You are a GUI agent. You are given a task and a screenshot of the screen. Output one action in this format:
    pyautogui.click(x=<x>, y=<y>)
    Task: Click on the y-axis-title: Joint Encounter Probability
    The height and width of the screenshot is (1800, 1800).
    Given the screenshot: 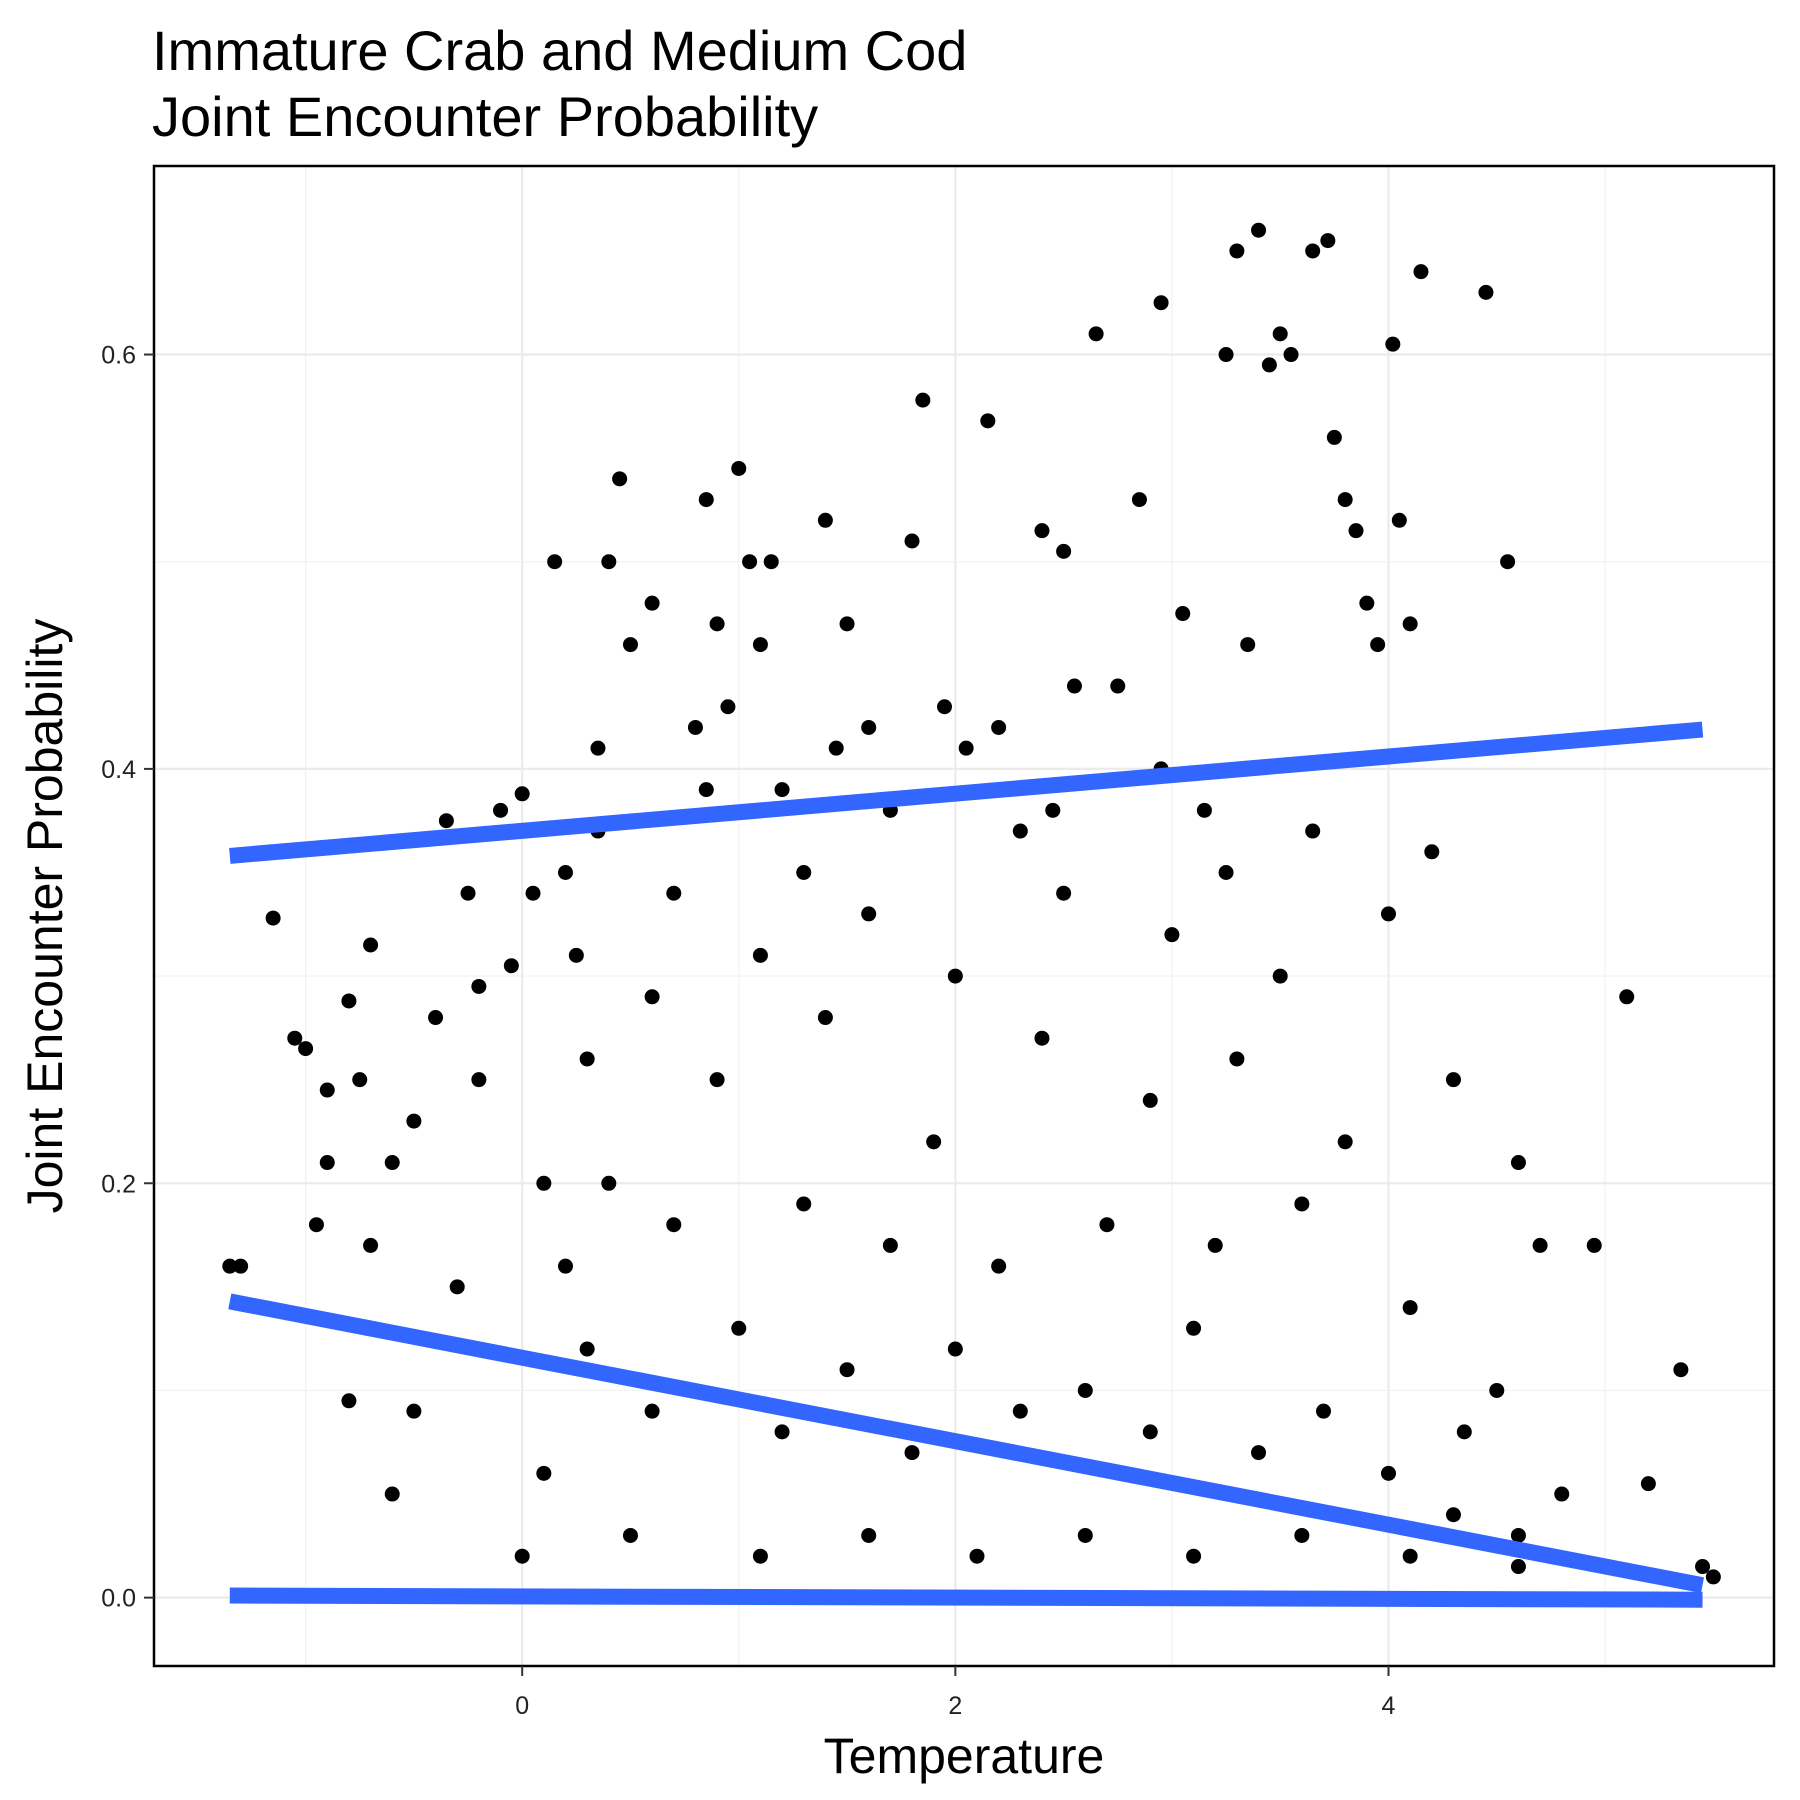 What is the action you would take?
    pyautogui.click(x=45, y=916)
    